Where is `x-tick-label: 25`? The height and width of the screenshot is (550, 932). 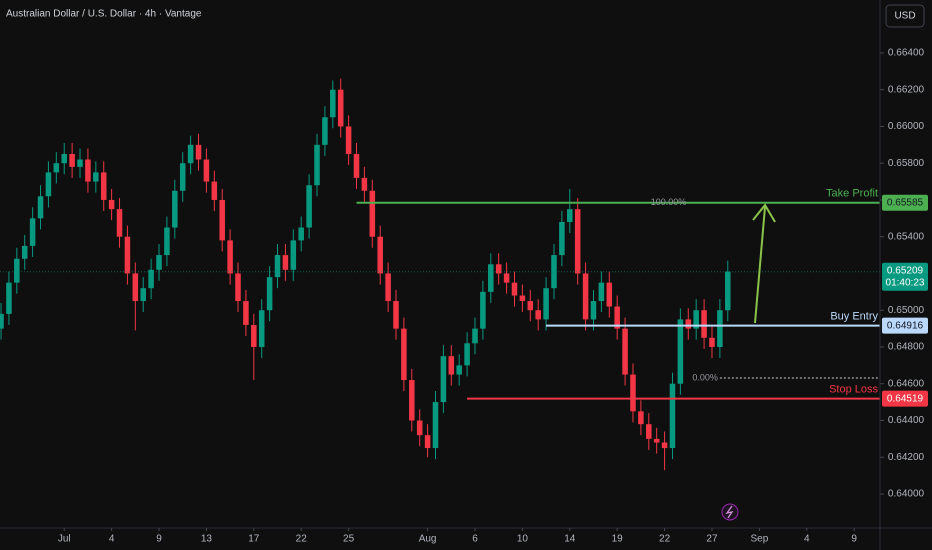
x-tick-label: 25 is located at coordinates (349, 539).